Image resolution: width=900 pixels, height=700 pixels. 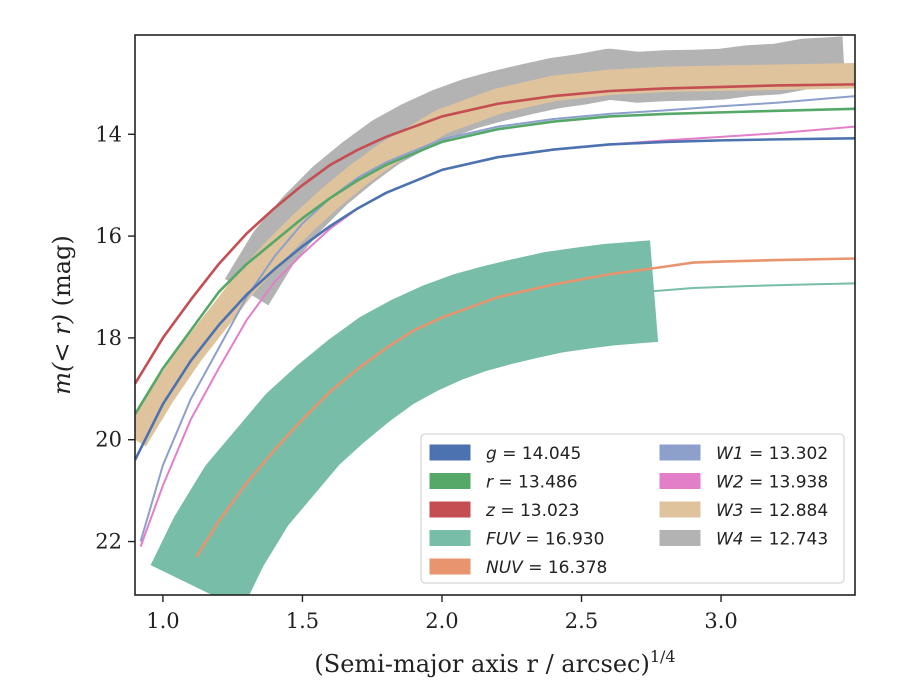 What do you see at coordinates (108, 236) in the screenshot?
I see `y-tick-label: 16` at bounding box center [108, 236].